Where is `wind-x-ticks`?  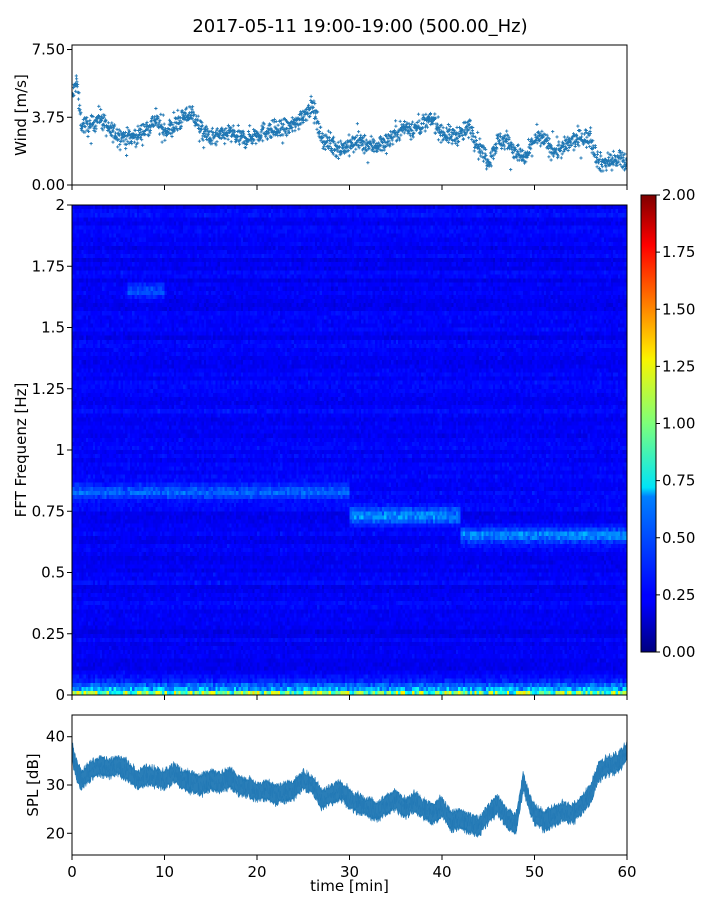 wind-x-ticks is located at coordinates (349, 187).